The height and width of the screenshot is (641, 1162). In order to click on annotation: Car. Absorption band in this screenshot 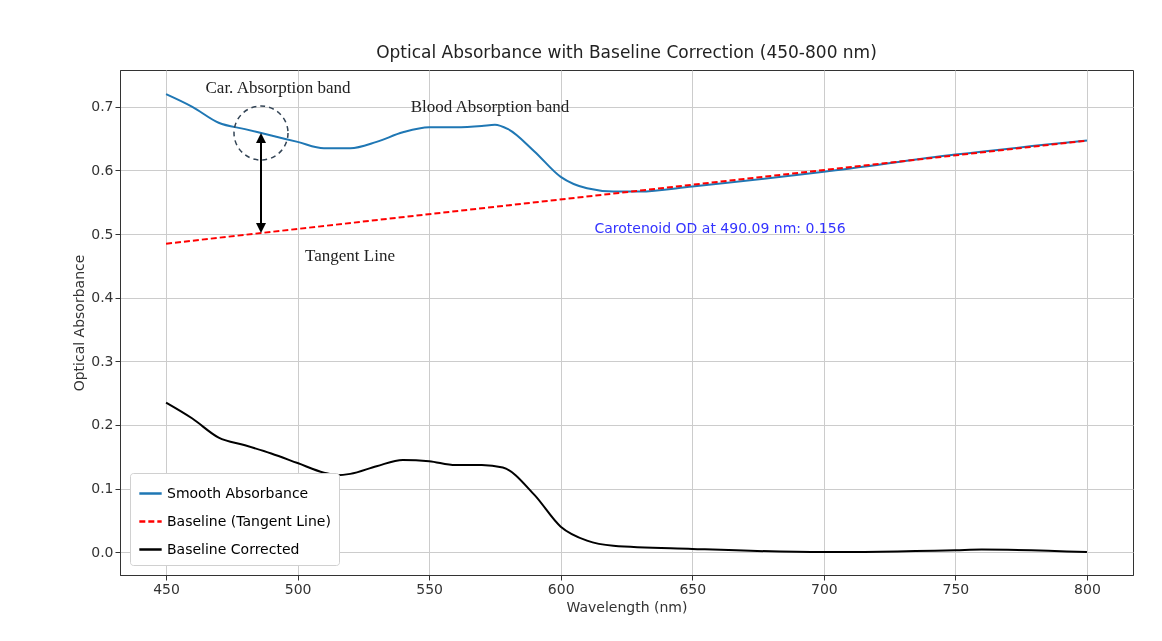, I will do `click(278, 87)`.